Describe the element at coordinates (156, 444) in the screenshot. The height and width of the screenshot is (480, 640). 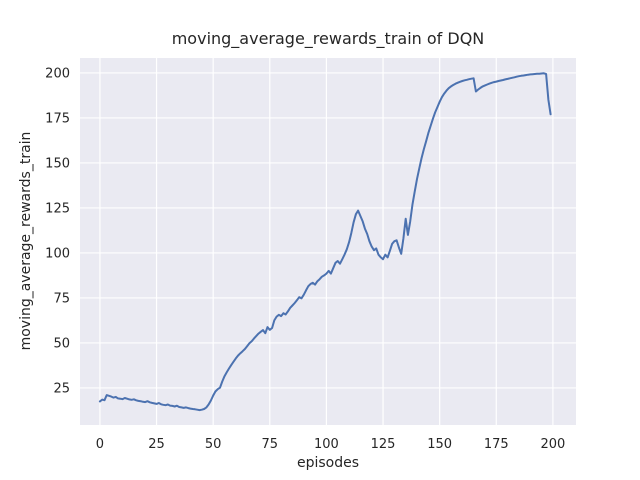
I see `x-tick-label: 25` at that location.